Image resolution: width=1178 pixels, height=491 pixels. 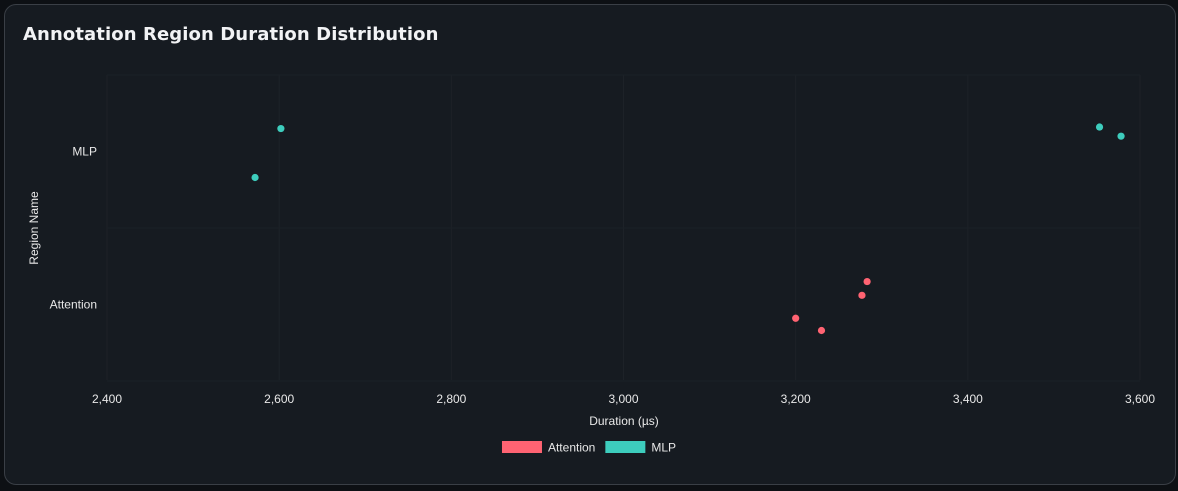 I want to click on legend-item-attention: Attention, so click(x=548, y=448).